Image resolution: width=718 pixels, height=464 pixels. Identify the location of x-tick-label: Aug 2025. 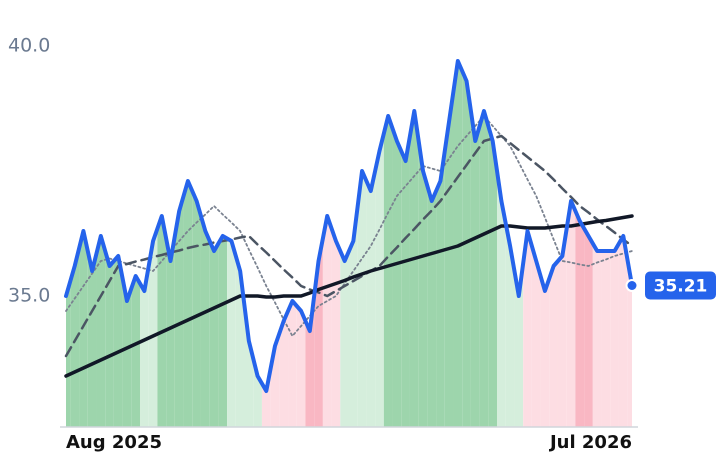
(114, 442).